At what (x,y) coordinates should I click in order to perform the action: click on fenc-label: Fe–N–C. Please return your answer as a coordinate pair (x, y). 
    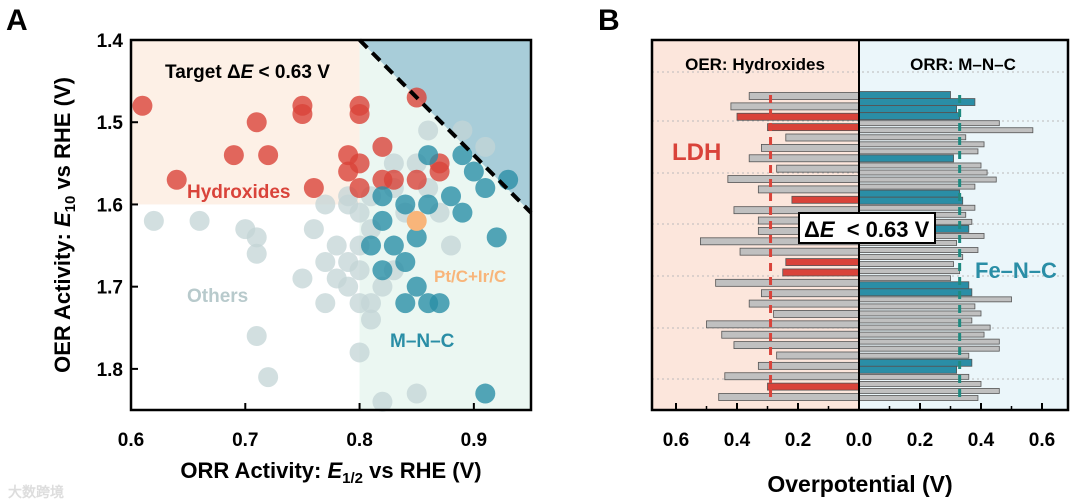
    Looking at the image, I should click on (1016, 270).